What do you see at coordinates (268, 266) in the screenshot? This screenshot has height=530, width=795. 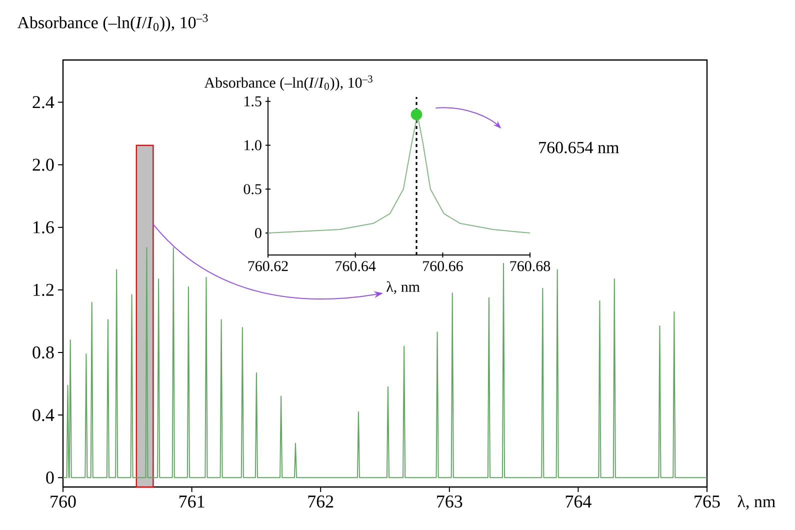 I see `x-tick-label: 760.62` at bounding box center [268, 266].